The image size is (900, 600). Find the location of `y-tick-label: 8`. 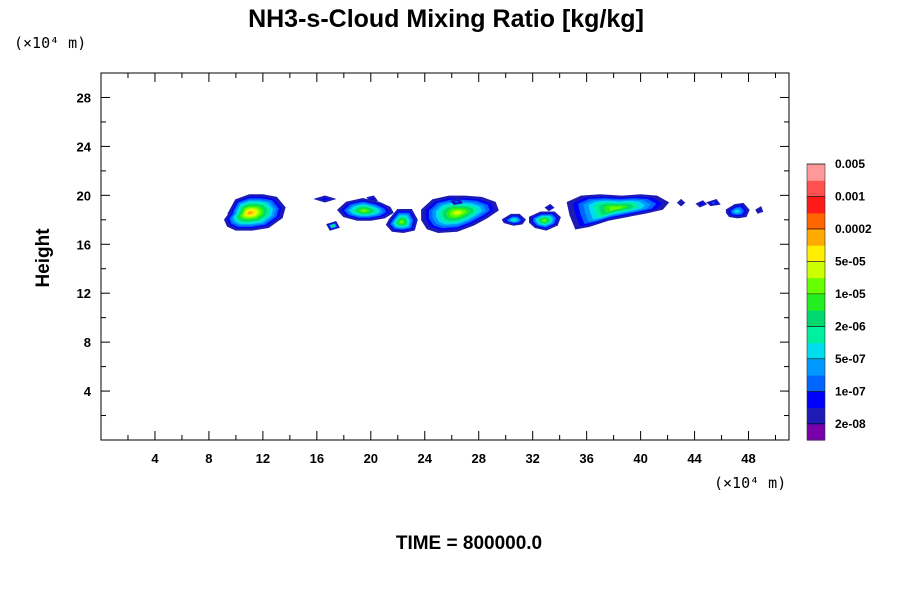

y-tick-label: 8 is located at coordinates (87, 342).